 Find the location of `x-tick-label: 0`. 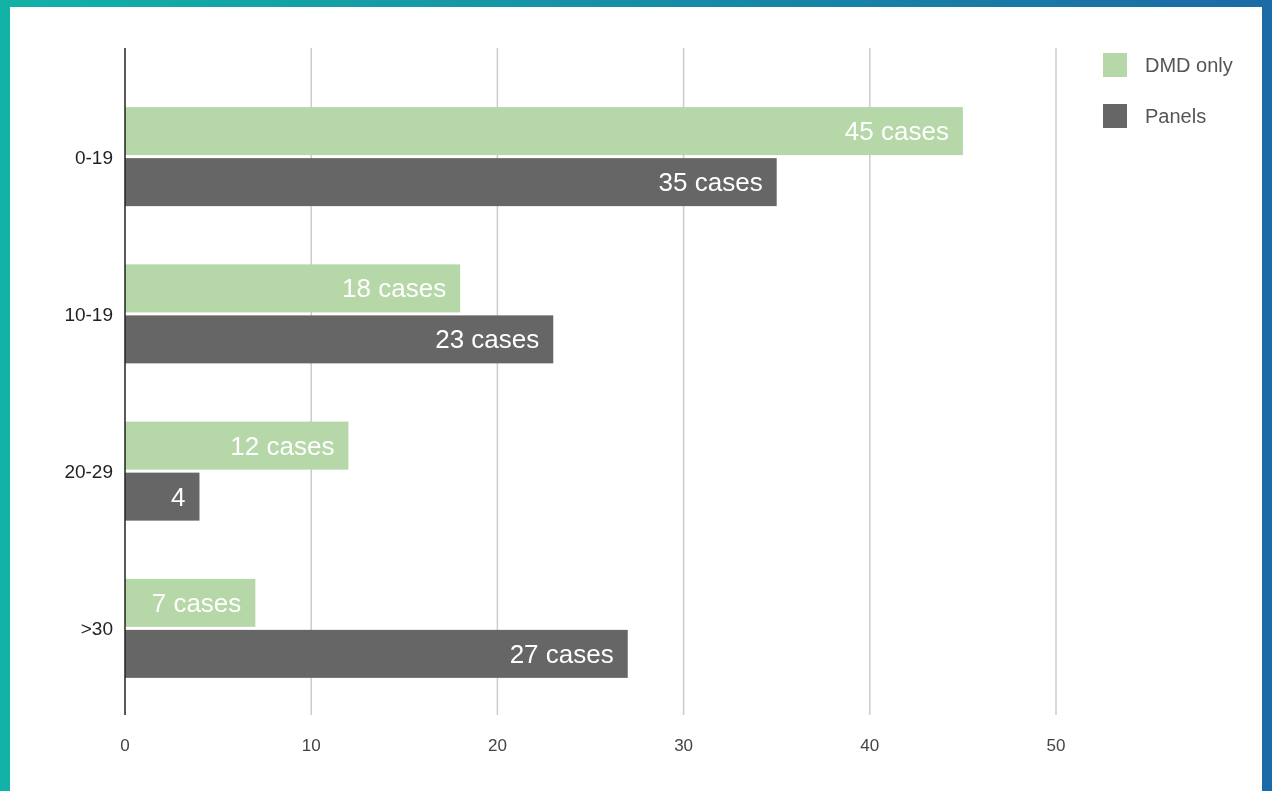

x-tick-label: 0 is located at coordinates (125, 745).